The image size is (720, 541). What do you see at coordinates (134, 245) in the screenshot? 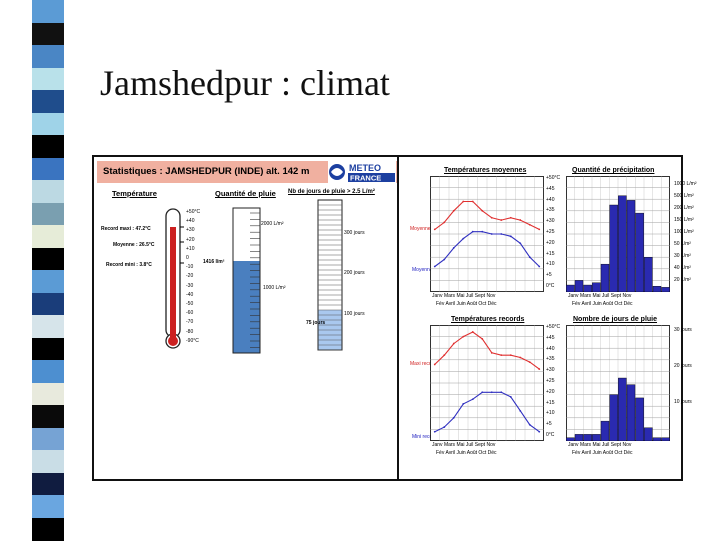
I see `moyenne-label: Moyenne : 26.5°C` at bounding box center [134, 245].